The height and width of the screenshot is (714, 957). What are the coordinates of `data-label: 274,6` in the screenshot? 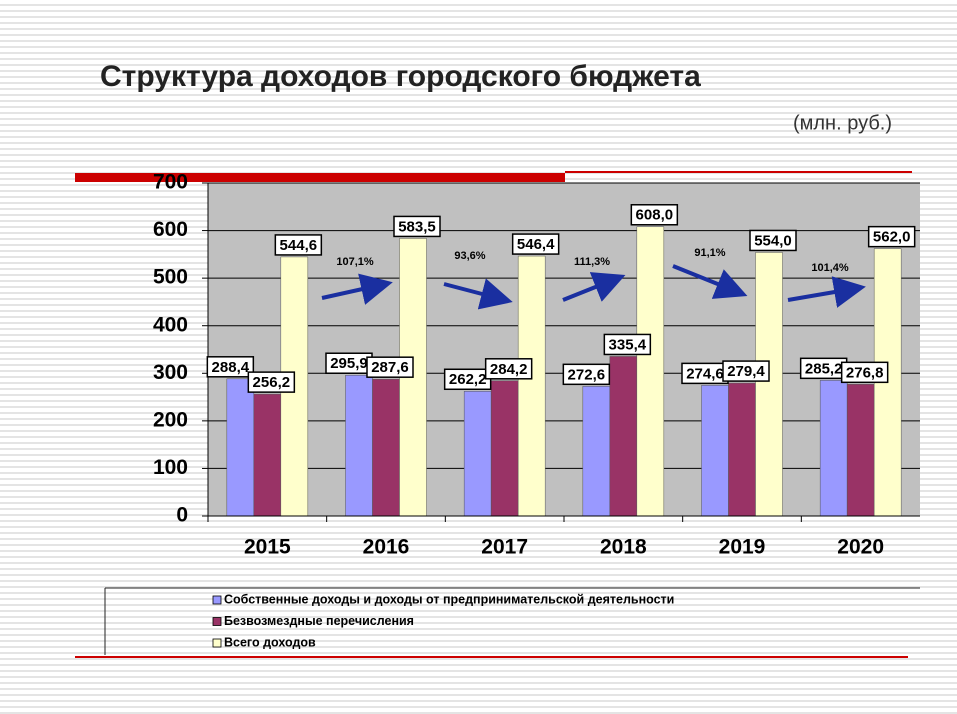 It's located at (705, 373).